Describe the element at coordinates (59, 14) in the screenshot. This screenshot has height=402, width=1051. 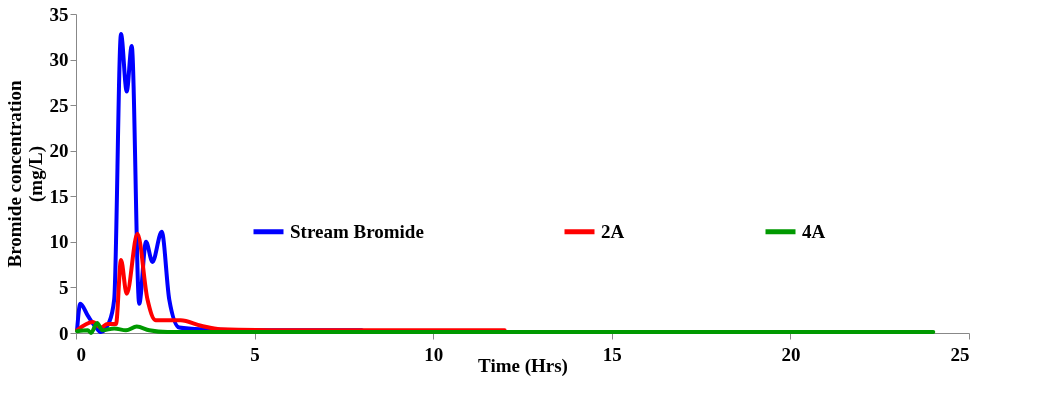
I see `y-tick-label: 35` at that location.